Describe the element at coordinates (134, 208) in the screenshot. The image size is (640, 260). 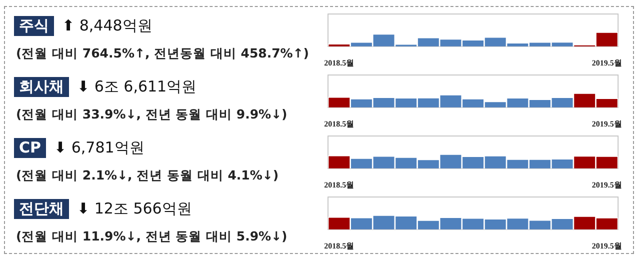
I see `text: ⬇ 12조 566억원` at that location.